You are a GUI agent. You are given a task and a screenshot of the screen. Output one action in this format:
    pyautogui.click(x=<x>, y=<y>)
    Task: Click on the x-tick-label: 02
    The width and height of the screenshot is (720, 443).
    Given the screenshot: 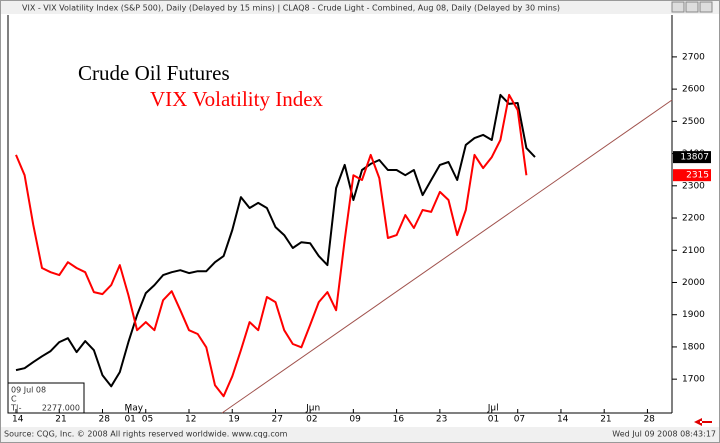 What is the action you would take?
    pyautogui.click(x=311, y=420)
    